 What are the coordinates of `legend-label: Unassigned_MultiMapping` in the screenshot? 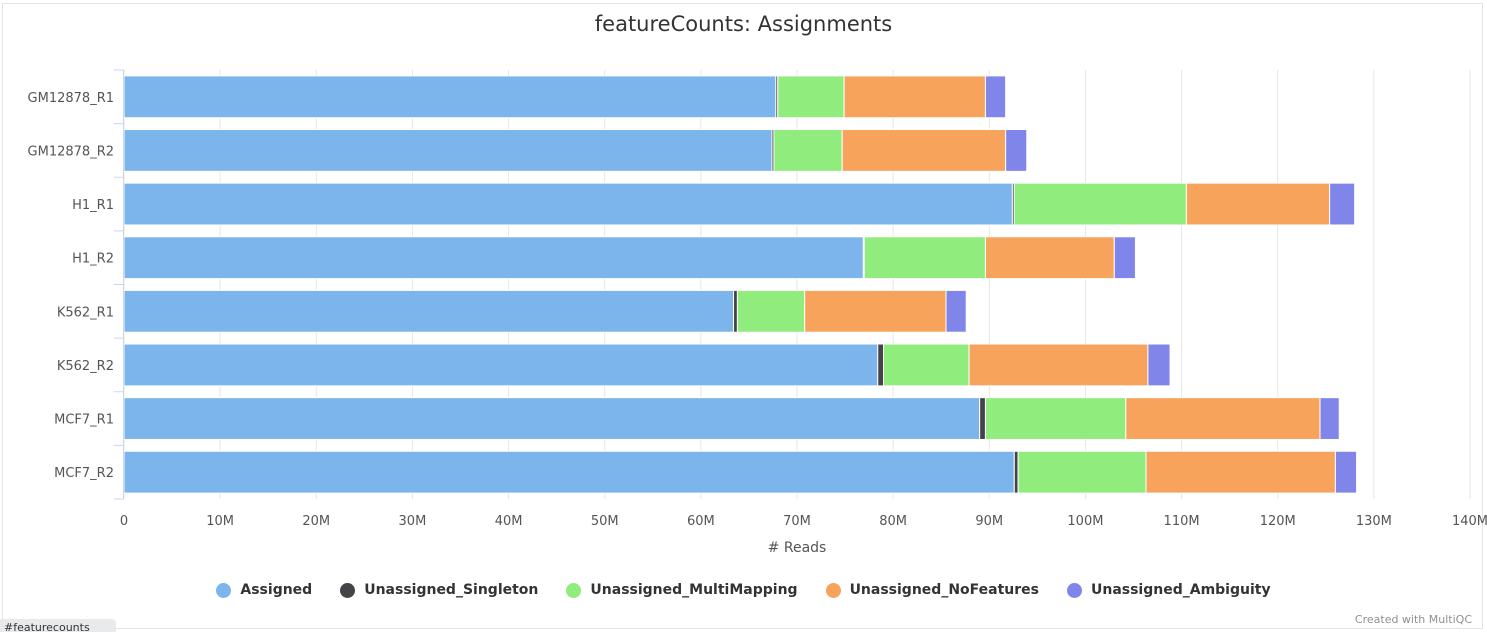 It's located at (694, 590).